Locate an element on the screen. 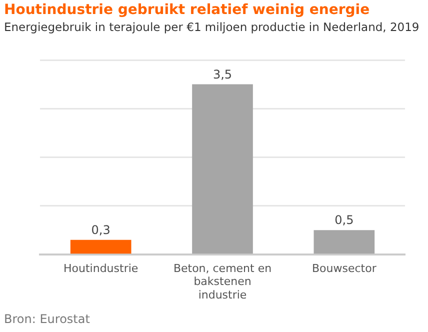  chart-subtitle: Energiegebruik in terajoule per €1 miljoen productie in Nederland, 2019 is located at coordinates (212, 27).